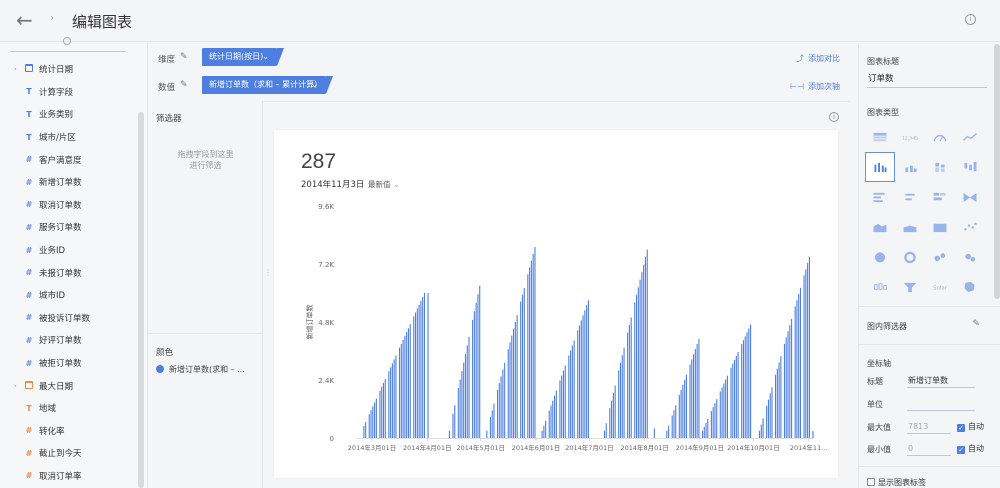  What do you see at coordinates (976, 448) in the screenshot?
I see `auto-label: 自动` at bounding box center [976, 448].